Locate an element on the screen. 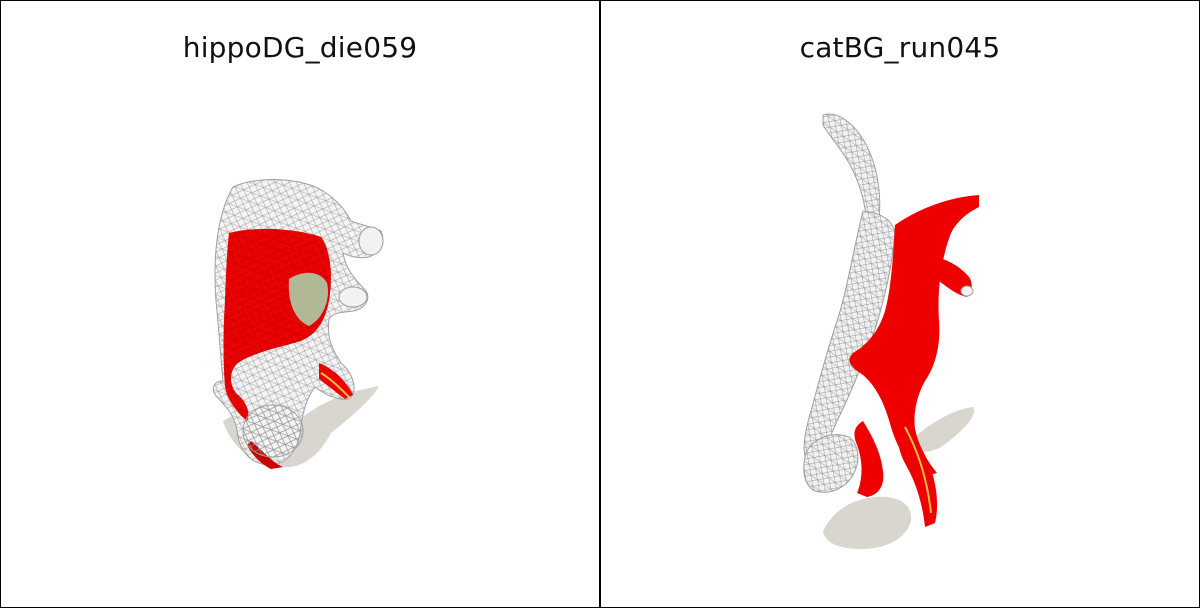  cat-shadow-side is located at coordinates (943, 429).